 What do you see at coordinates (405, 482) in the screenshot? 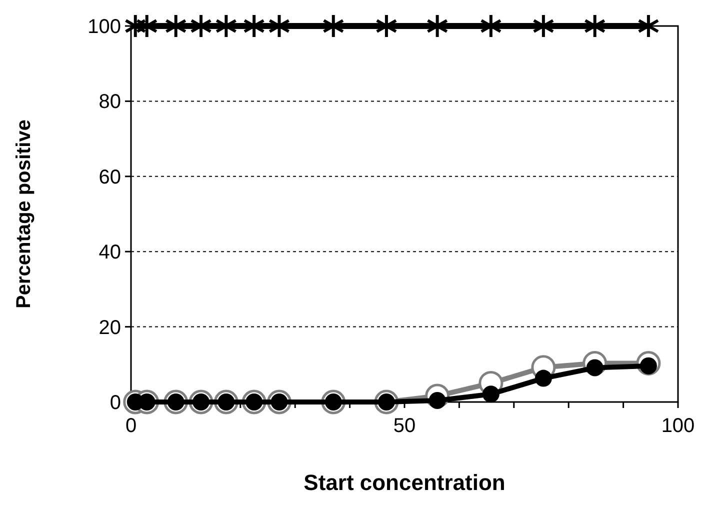
I see `x-axis-title: Start concentration` at bounding box center [405, 482].